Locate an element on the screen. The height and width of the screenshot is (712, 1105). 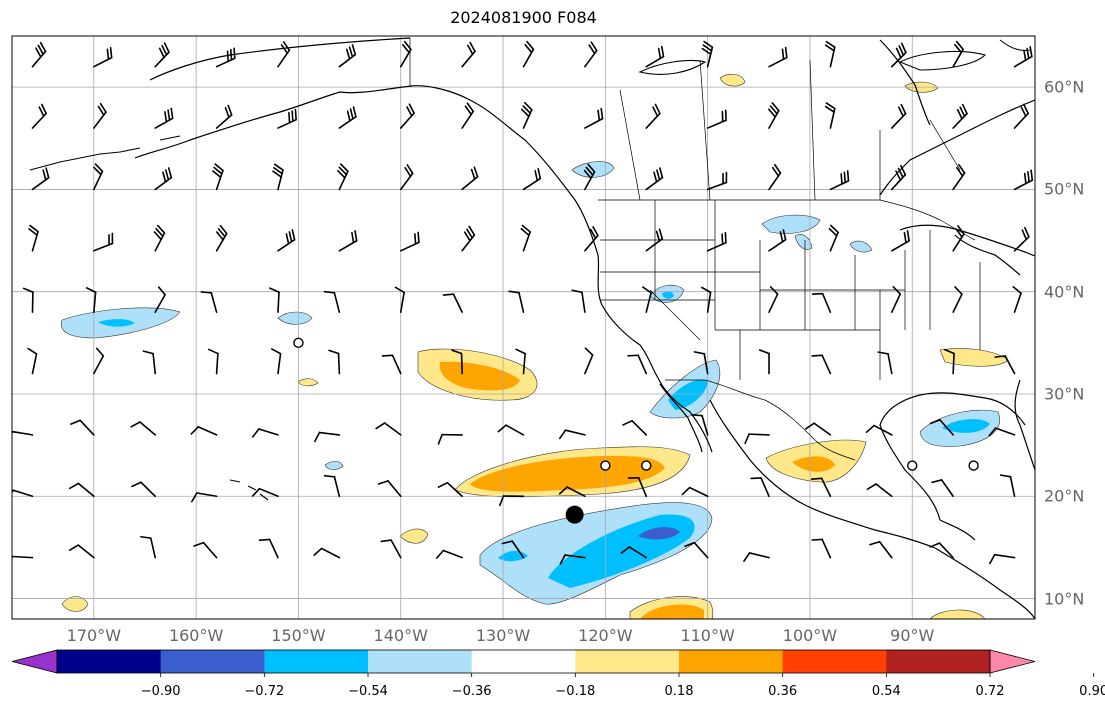
longitude-label: 90°W is located at coordinates (912, 635).